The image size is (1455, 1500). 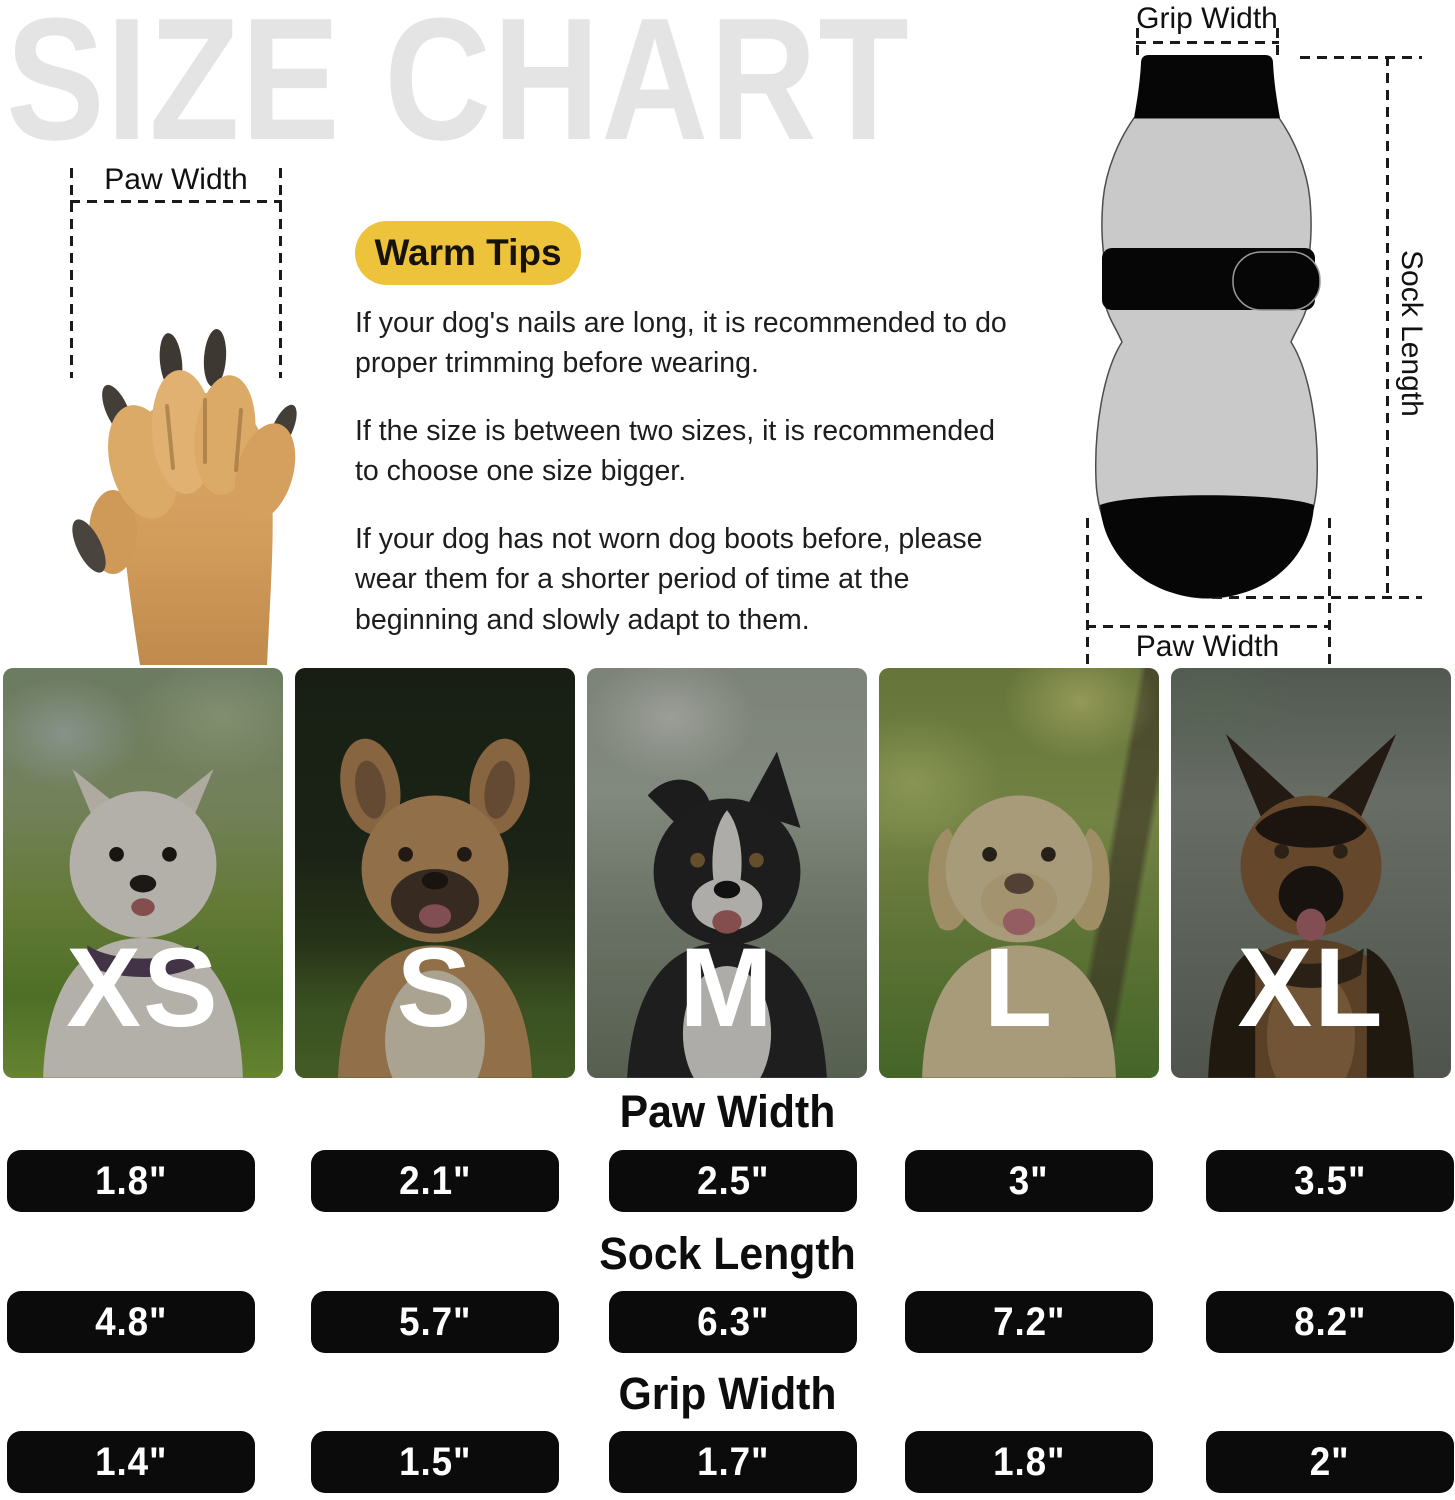 I want to click on size-card-l: L, so click(x=1019, y=873).